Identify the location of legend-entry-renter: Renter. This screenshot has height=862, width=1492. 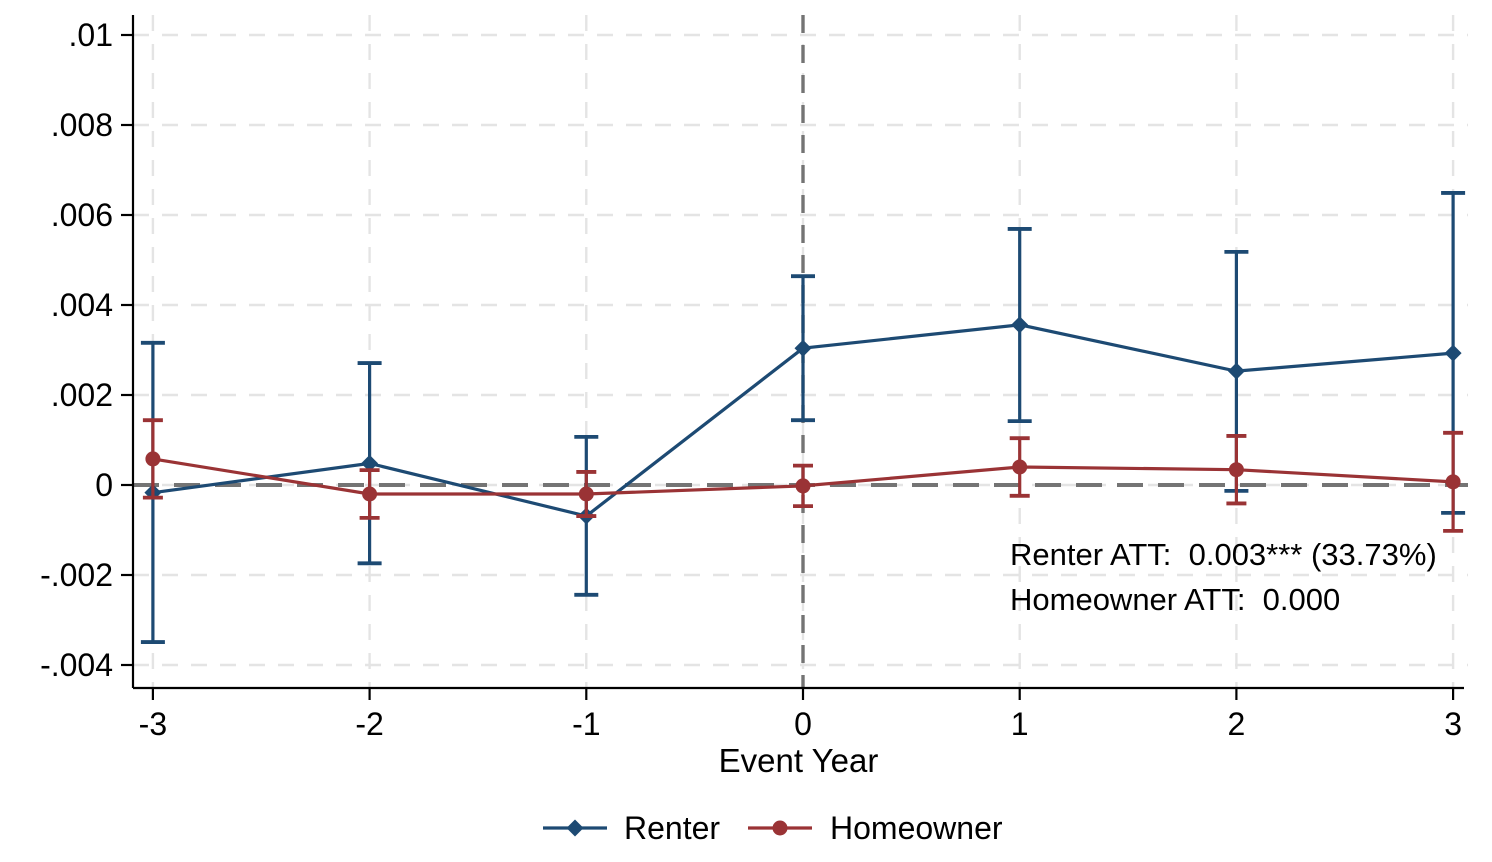
(631, 828).